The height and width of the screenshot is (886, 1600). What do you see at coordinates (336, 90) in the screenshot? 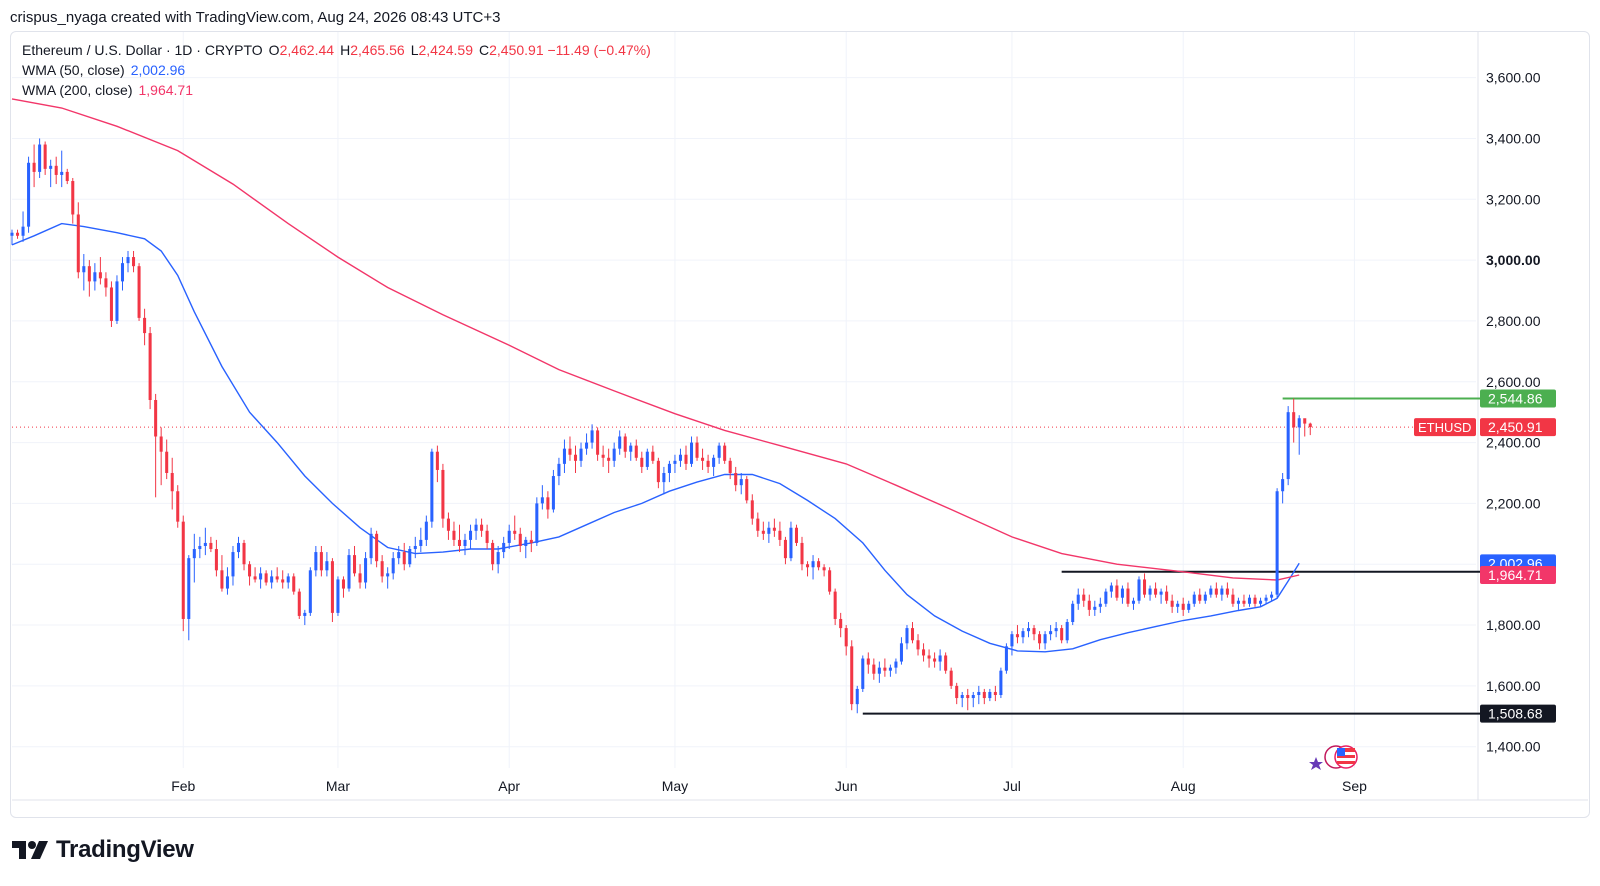
I see `wma200-row: WMA (200, close) 1,964.71` at bounding box center [336, 90].